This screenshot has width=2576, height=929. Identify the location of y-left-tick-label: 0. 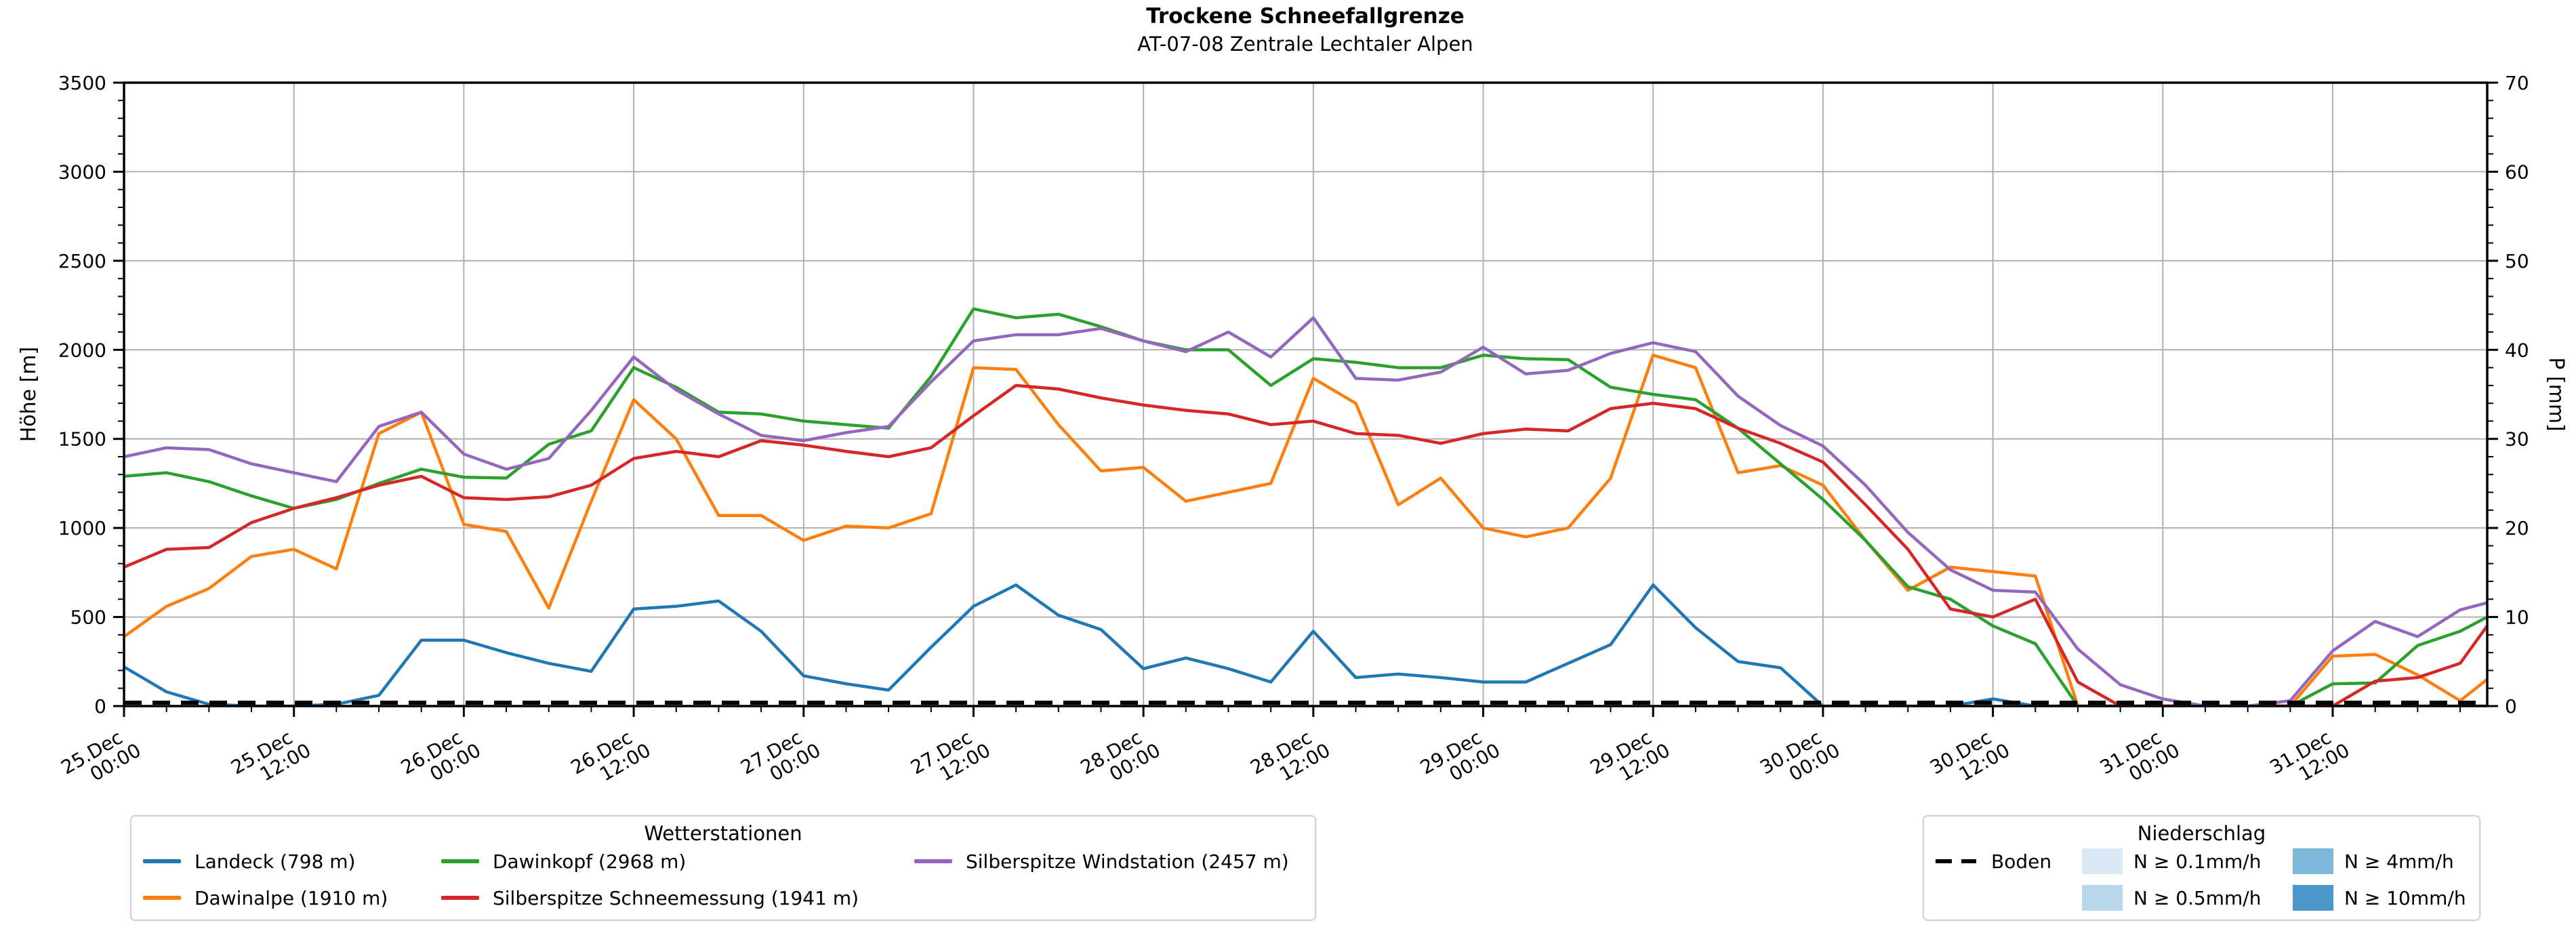
(100, 706).